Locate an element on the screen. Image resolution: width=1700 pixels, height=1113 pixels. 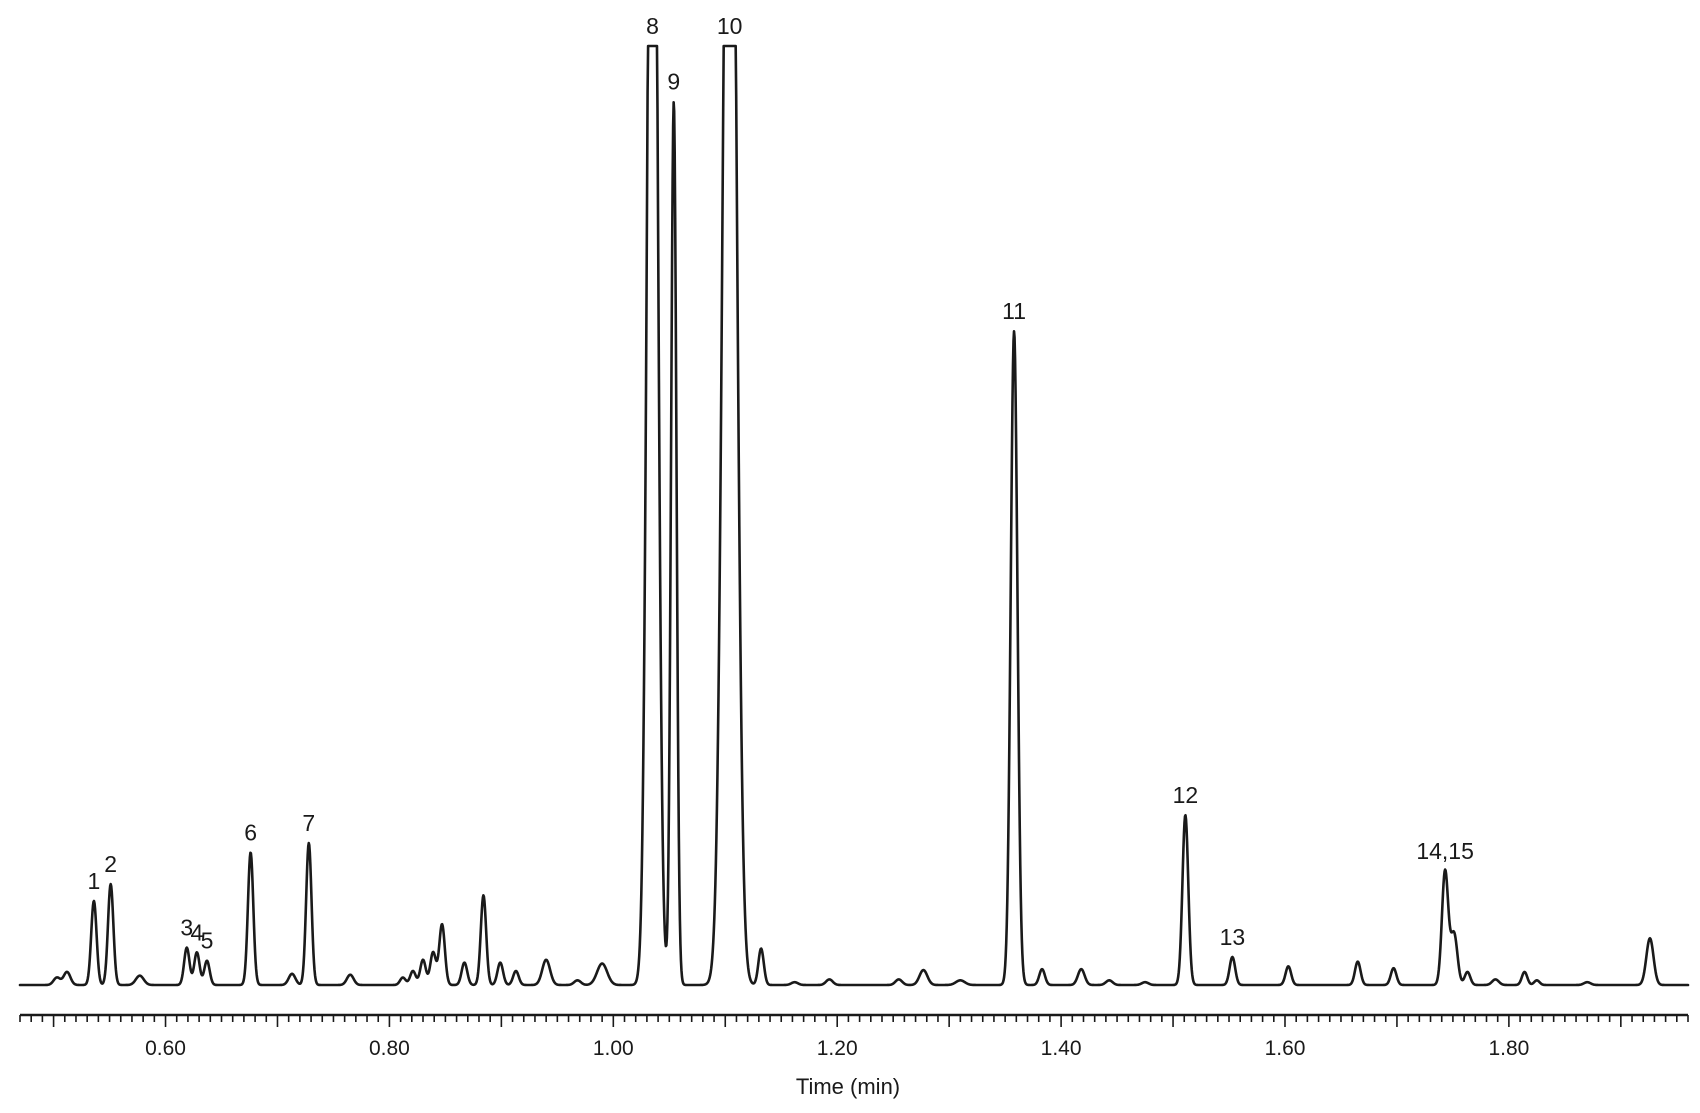
peak-label-4: 4 is located at coordinates (197, 932).